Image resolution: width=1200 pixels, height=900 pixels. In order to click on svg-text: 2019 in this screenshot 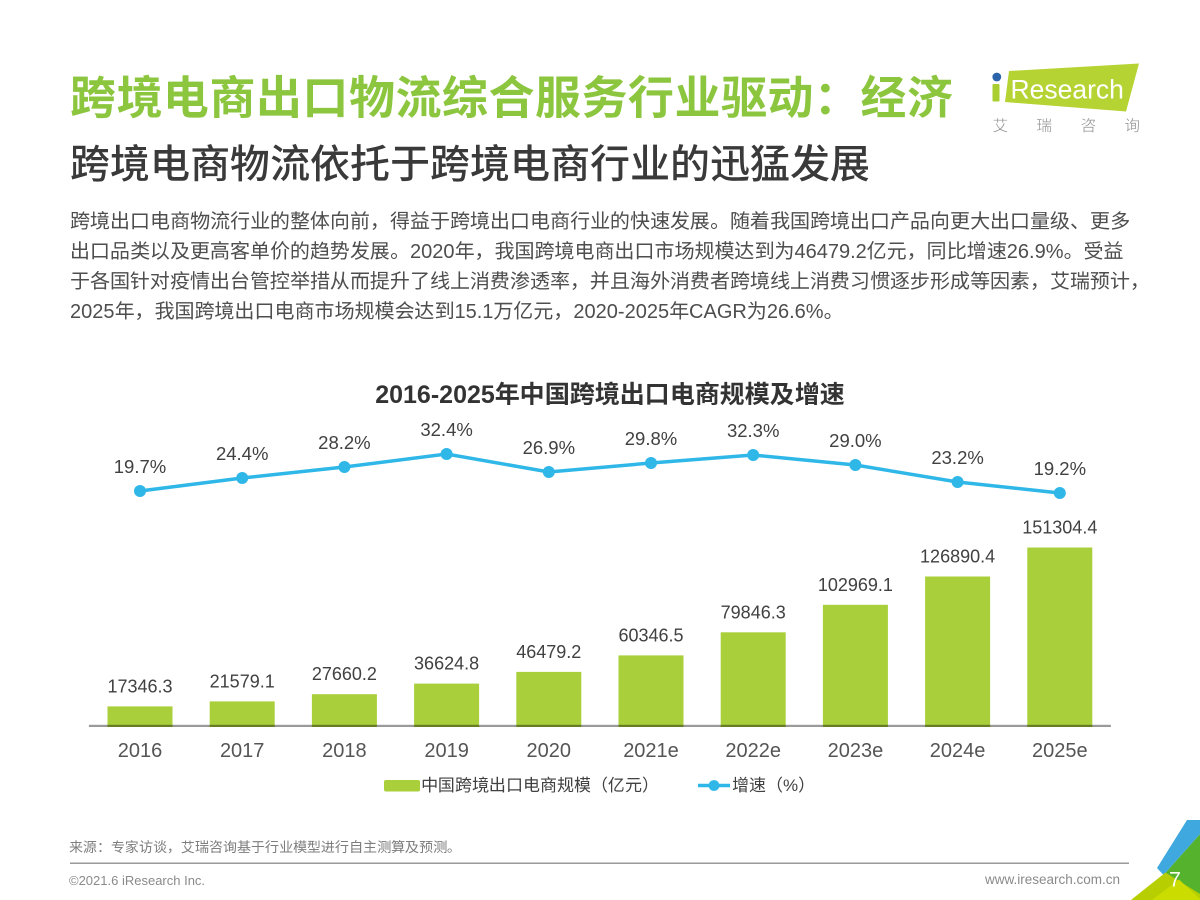, I will do `click(446, 751)`.